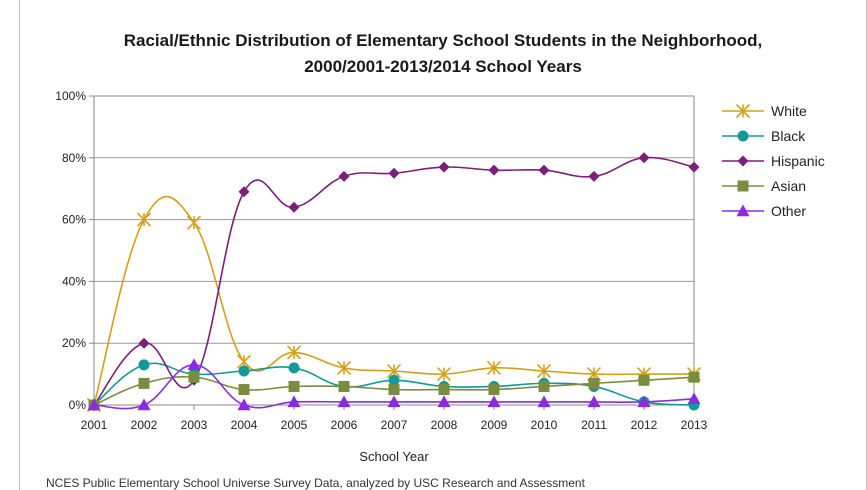  I want to click on legend-item-black: Black, so click(764, 136).